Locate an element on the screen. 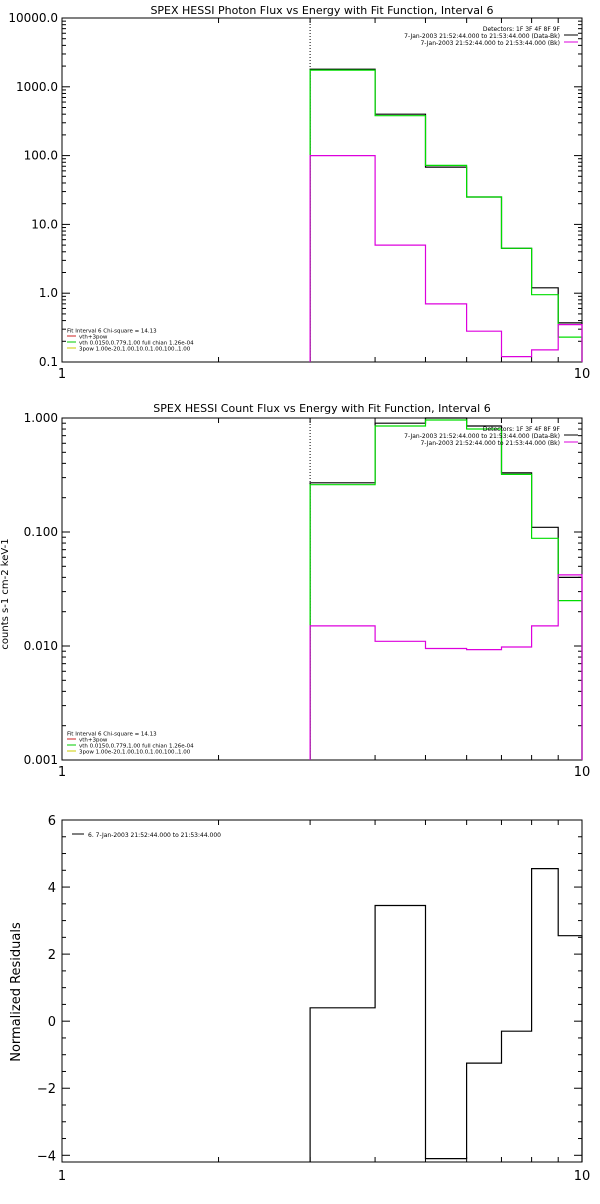 The height and width of the screenshot is (1204, 600). y-tick-label: 1.000 is located at coordinates (41, 418).